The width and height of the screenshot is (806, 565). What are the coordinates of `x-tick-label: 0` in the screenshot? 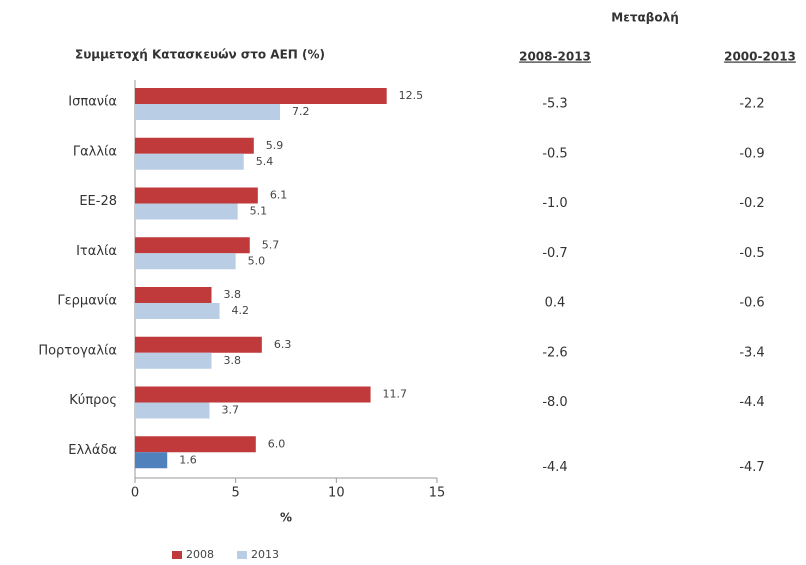 It's located at (135, 493).